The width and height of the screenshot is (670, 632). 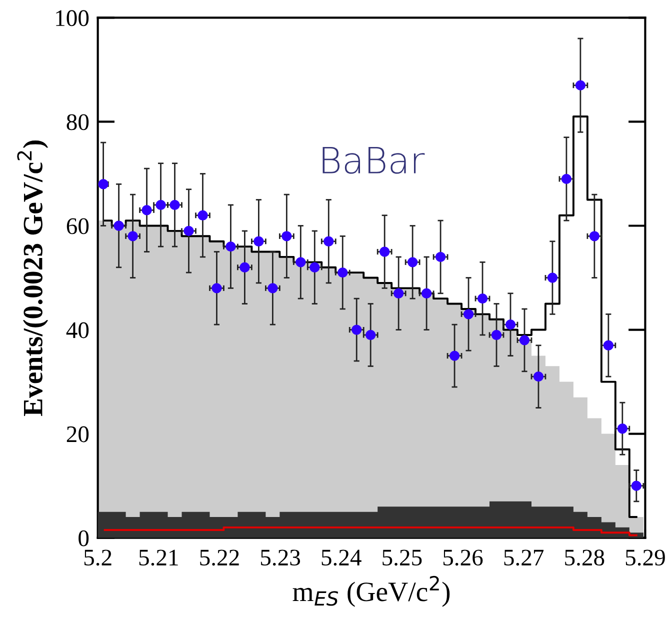 What do you see at coordinates (280, 558) in the screenshot?
I see `x-tick-label: 5.23` at bounding box center [280, 558].